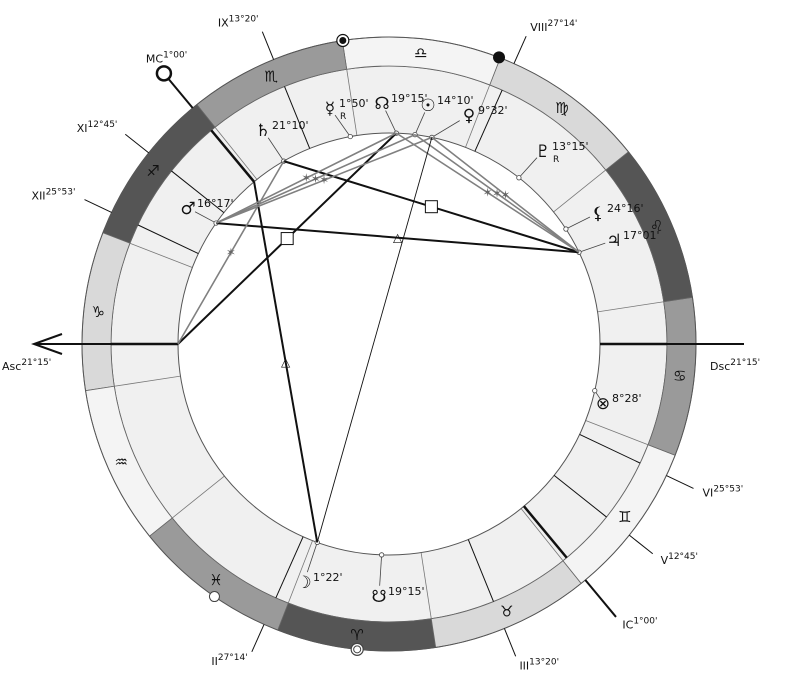 This screenshot has width=790, height=684. I want to click on mars-degree-label: 16°17', so click(215, 203).